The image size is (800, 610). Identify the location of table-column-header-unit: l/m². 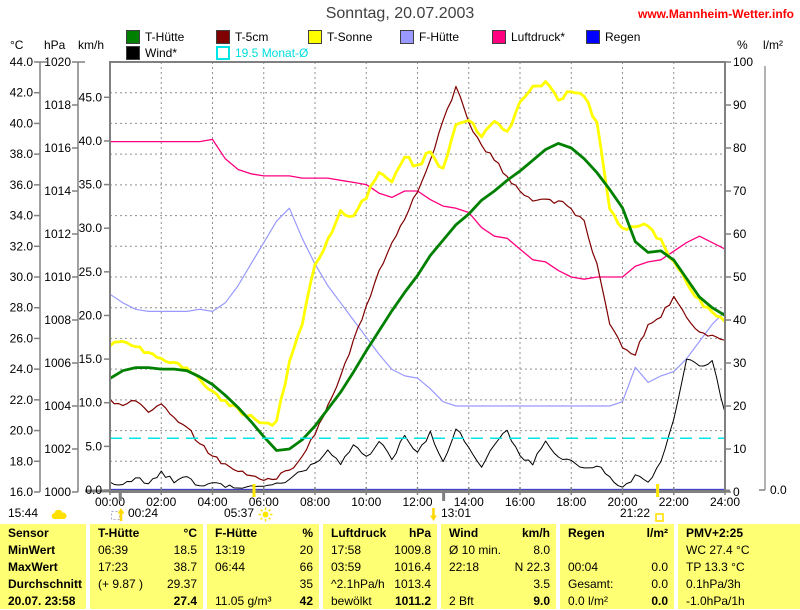
(657, 532).